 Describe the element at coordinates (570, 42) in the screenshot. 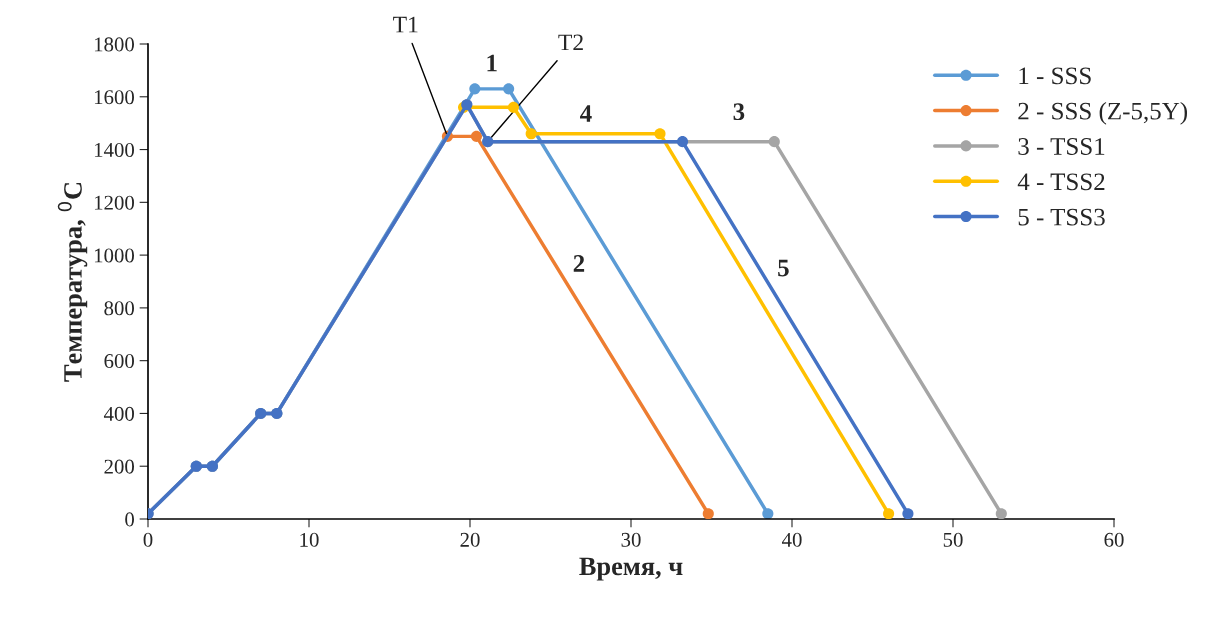

I see `annotation: T2` at that location.